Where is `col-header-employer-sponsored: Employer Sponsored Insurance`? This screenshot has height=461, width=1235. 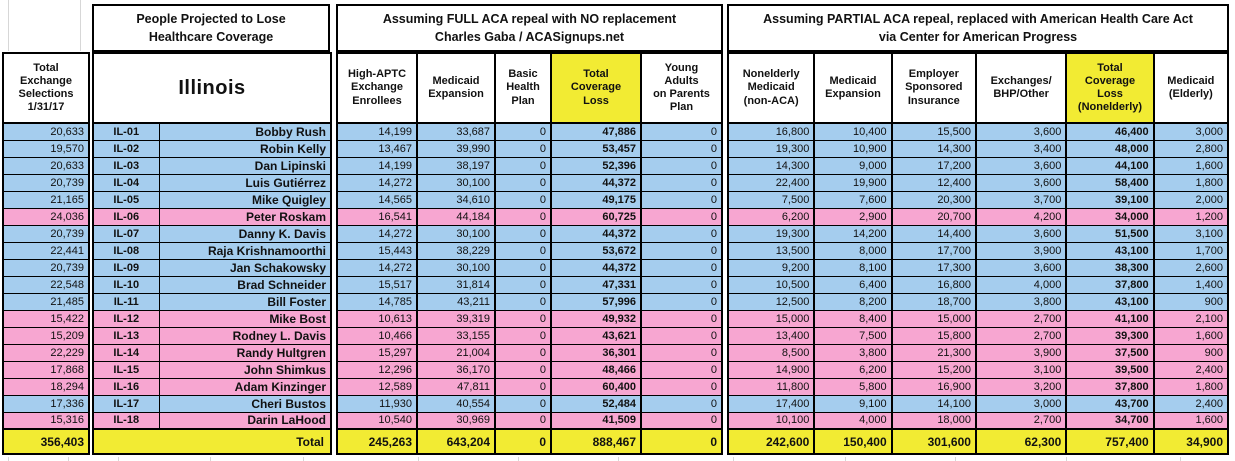 col-header-employer-sponsored: Employer Sponsored Insurance is located at coordinates (933, 88).